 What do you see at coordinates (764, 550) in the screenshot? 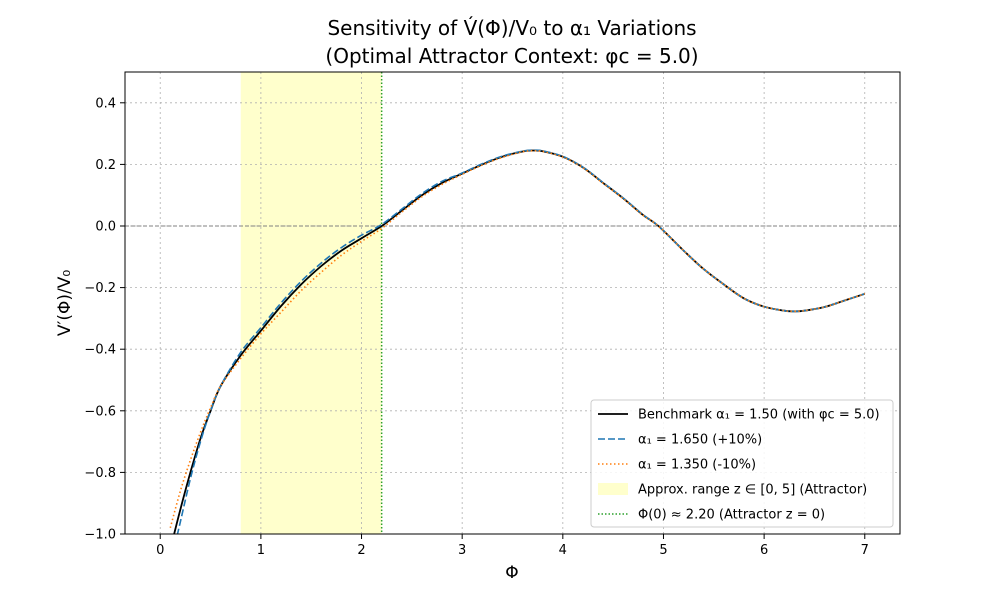
I see `x-tick-label: 6` at bounding box center [764, 550].